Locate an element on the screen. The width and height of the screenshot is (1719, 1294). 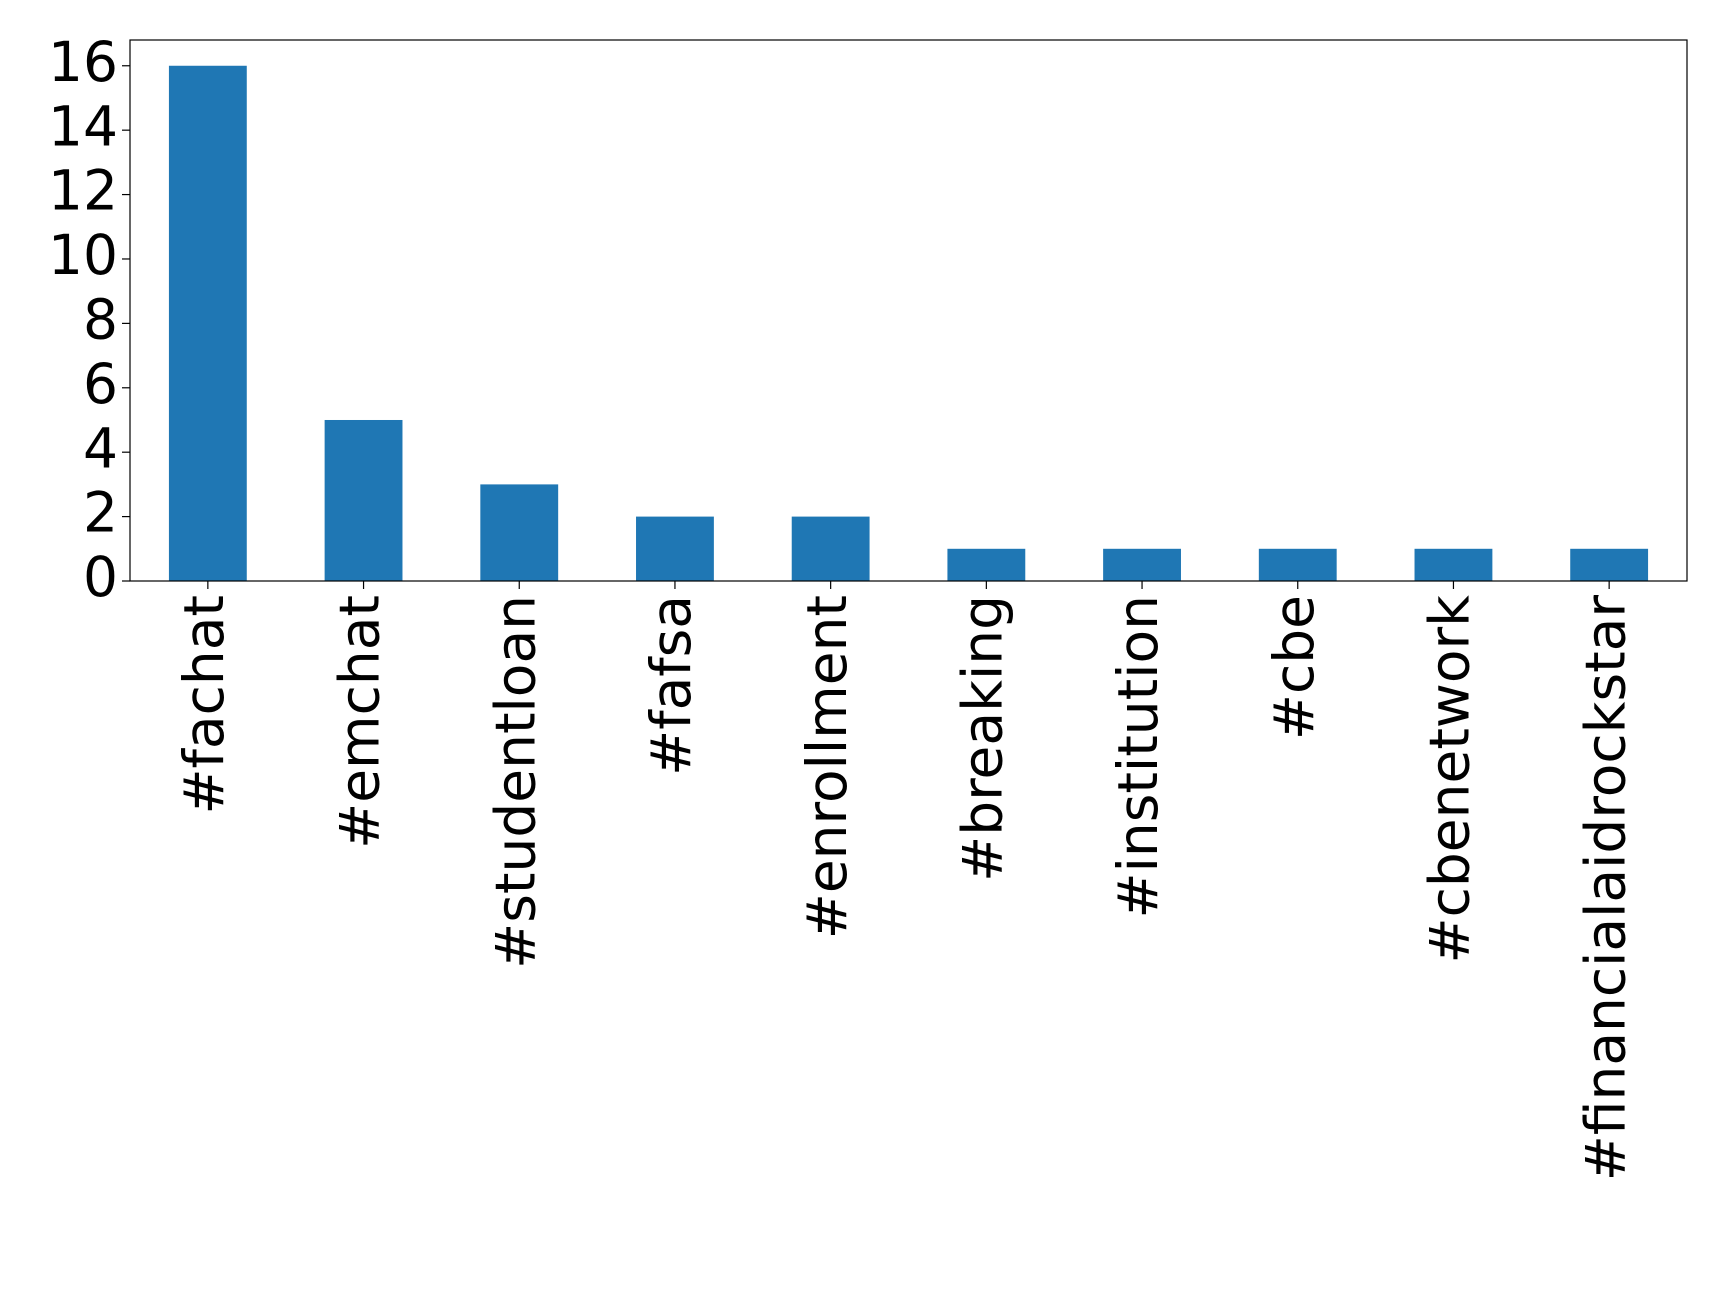
y-tick-label: 2 is located at coordinates (100, 513).